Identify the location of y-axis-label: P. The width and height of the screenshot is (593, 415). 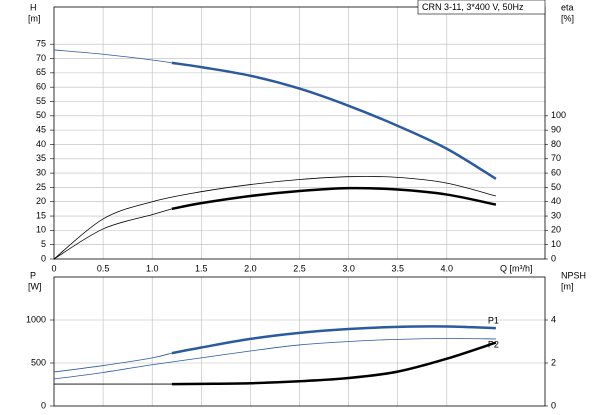
(33, 275).